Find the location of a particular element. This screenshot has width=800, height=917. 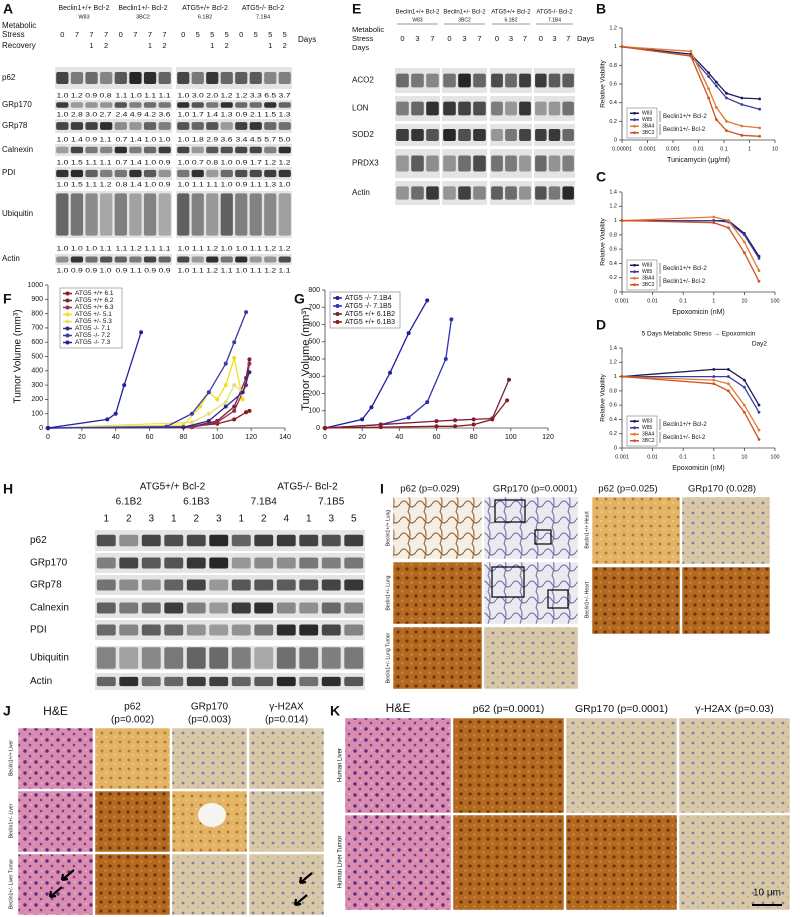

quantification: 0.7 1.4 1.0 1.0 is located at coordinates (144, 140).